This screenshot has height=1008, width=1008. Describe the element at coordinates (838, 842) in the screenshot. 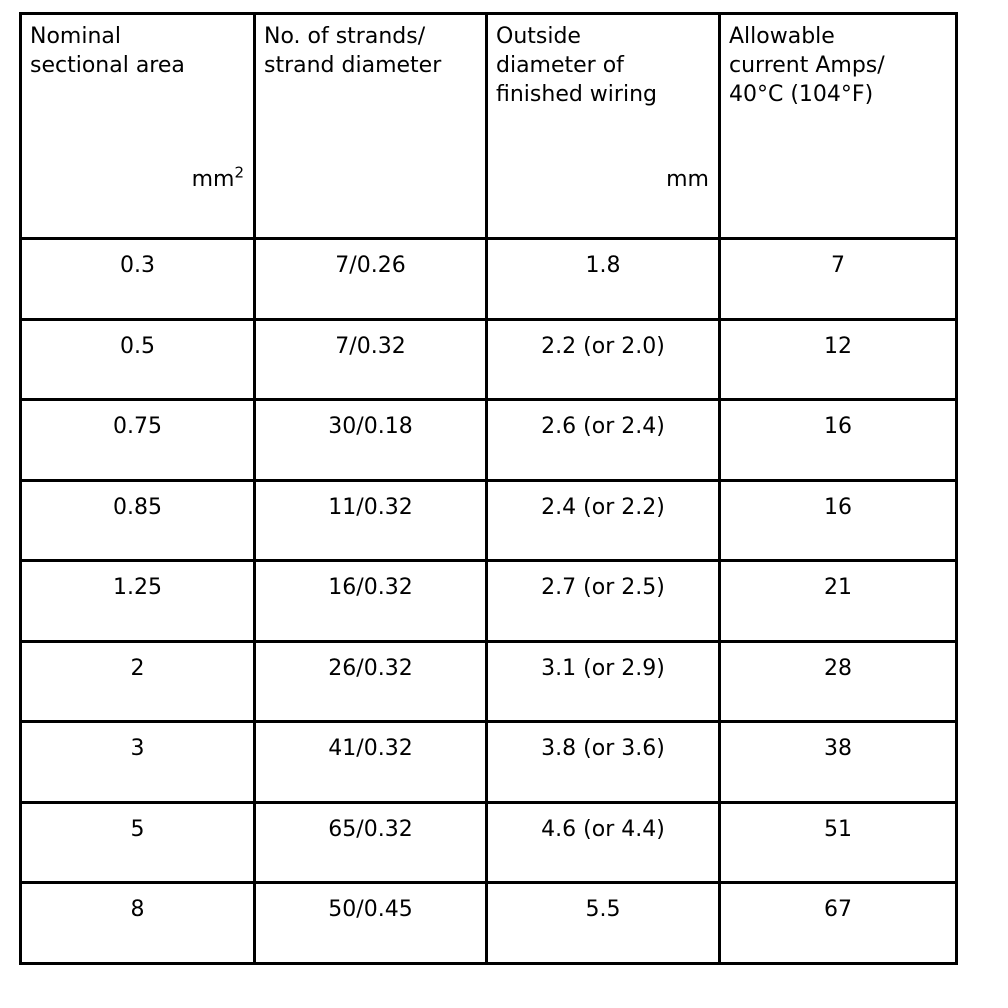

I see `cell-current: 51` at that location.